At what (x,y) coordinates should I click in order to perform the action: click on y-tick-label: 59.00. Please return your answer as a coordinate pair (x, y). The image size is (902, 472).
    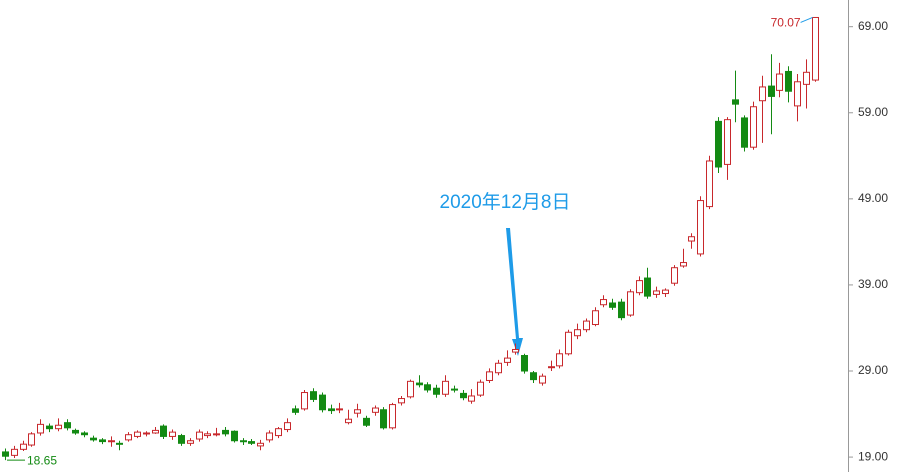
    Looking at the image, I should click on (873, 112).